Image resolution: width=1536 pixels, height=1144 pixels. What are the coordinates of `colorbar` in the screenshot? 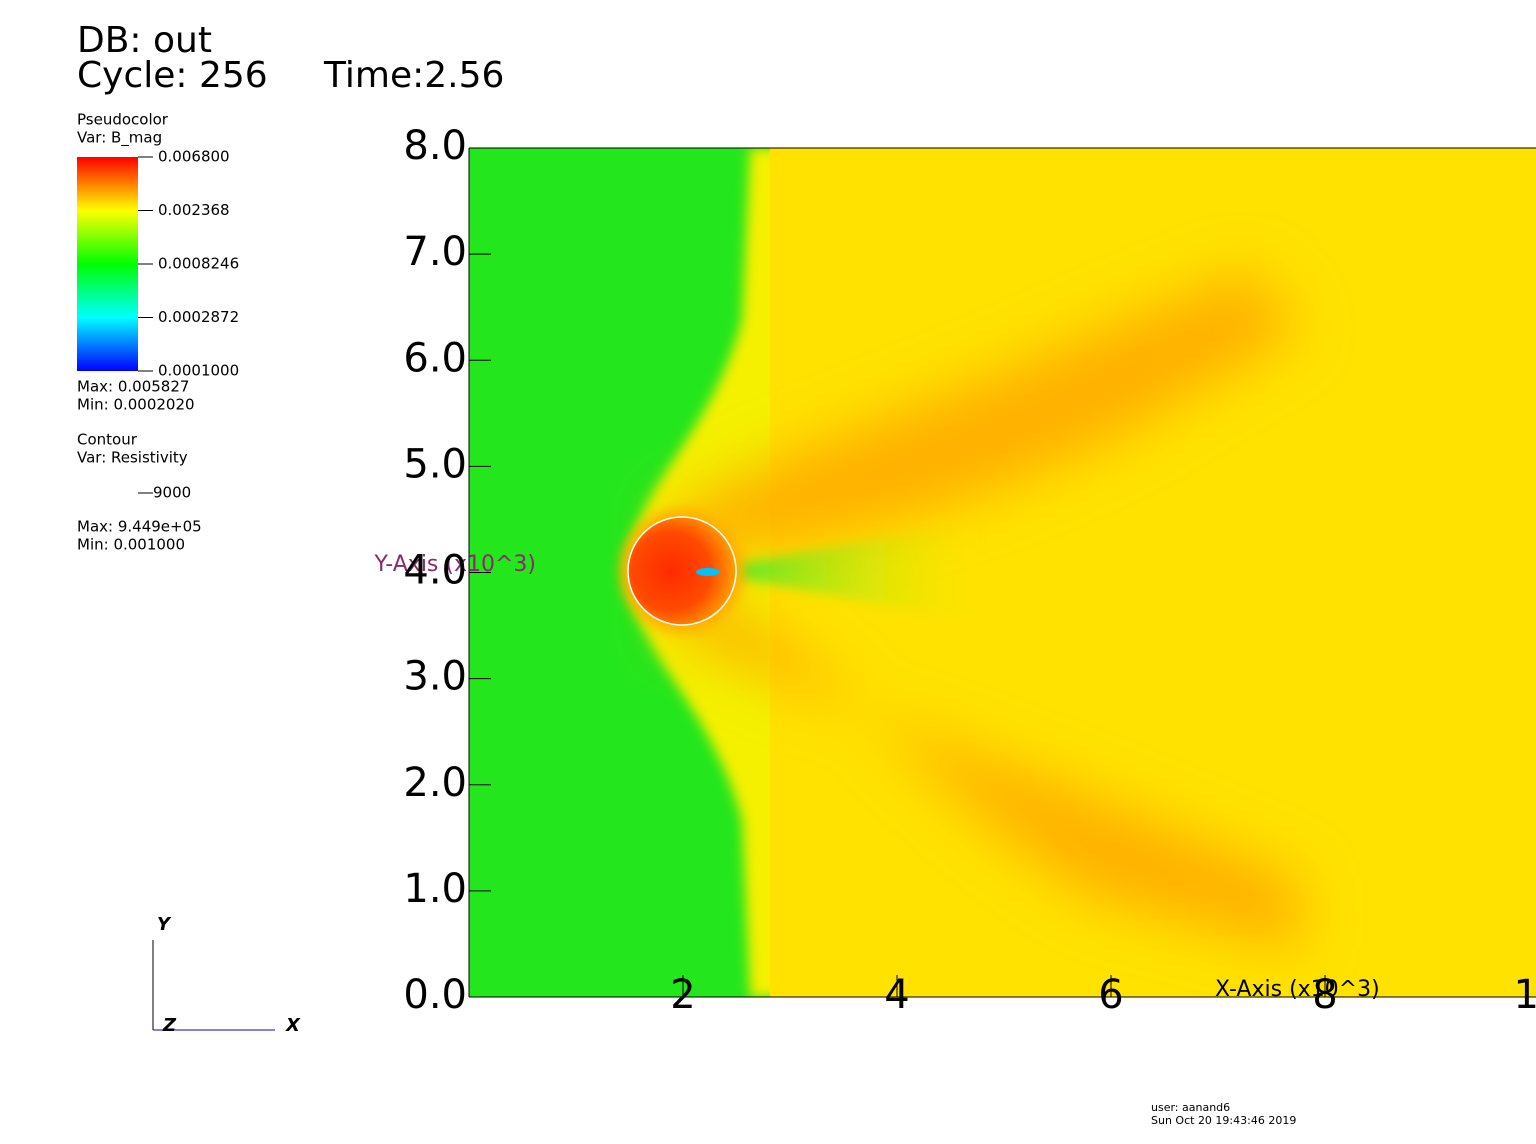 It's located at (107, 264).